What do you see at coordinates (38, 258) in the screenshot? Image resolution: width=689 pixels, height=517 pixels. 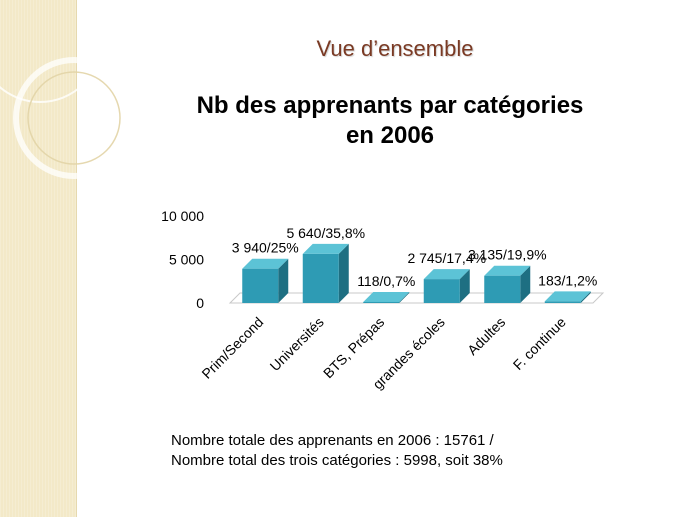 I see `decorative-side-band` at bounding box center [38, 258].